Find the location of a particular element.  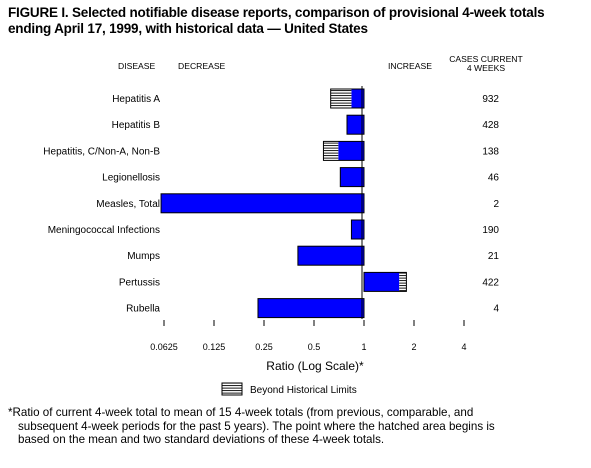

bar-outline-hepatitis-a is located at coordinates (347, 98).